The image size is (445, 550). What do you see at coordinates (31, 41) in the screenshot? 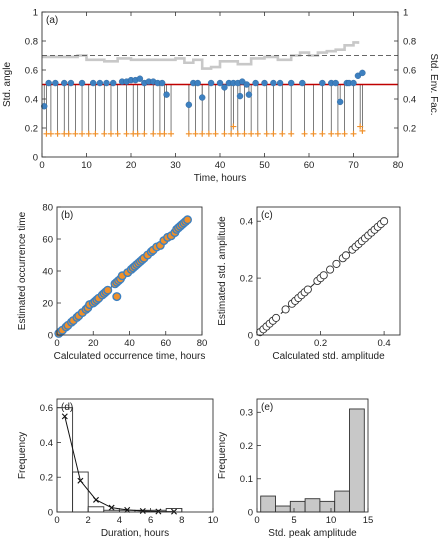
I see `y-tick-label: 0.8` at bounding box center [31, 41].